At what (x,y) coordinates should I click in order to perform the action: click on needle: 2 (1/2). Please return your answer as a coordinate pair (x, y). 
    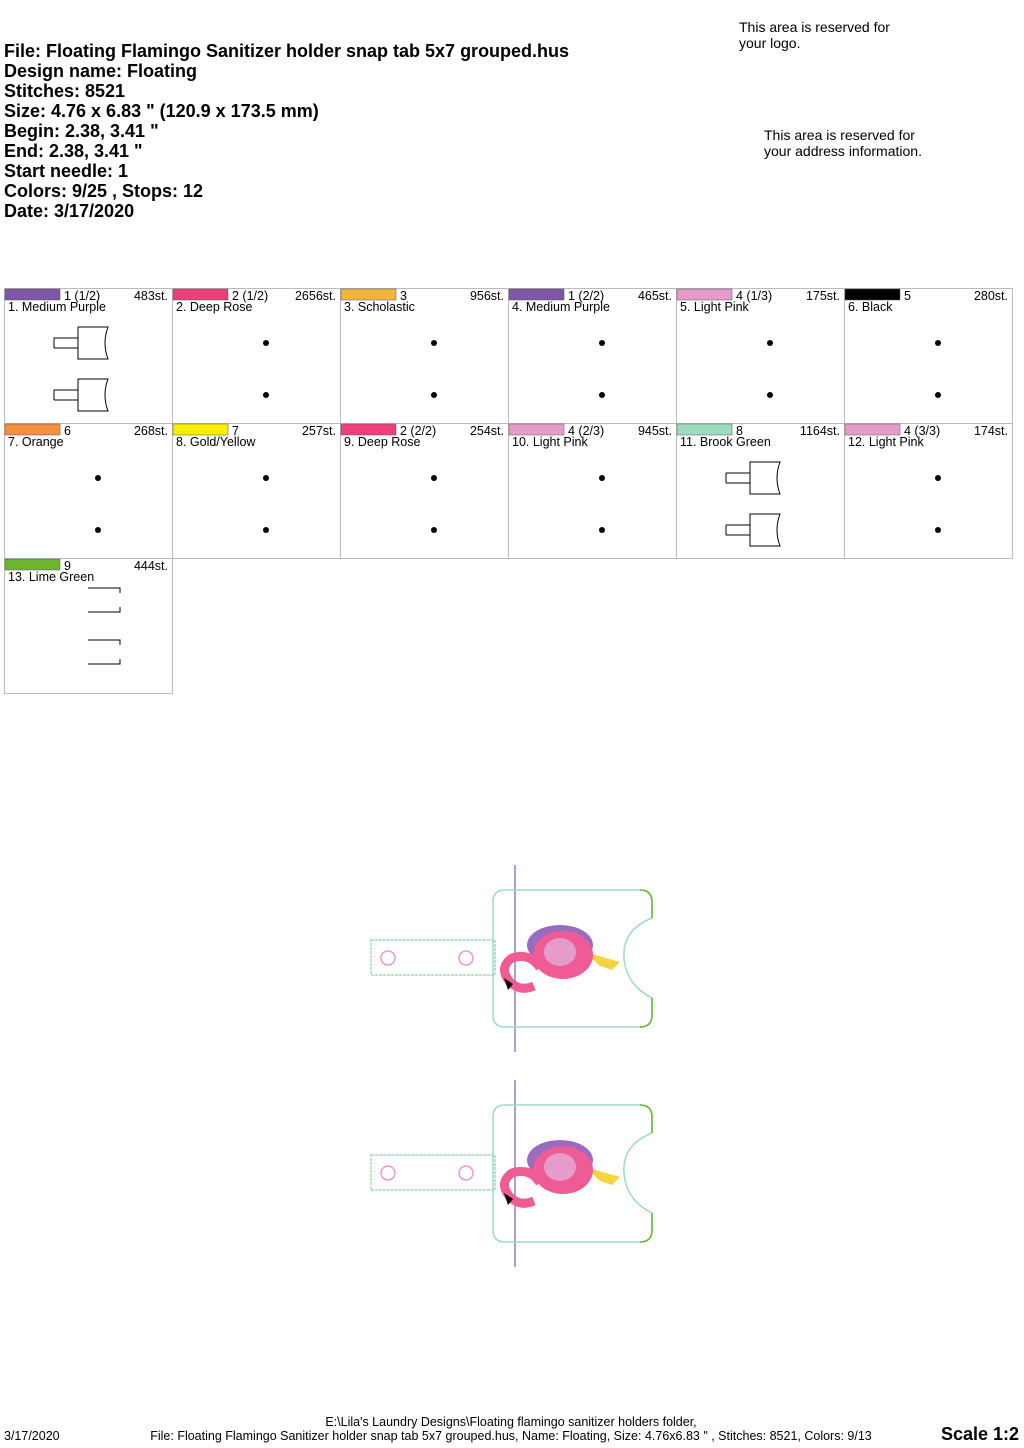
    Looking at the image, I should click on (250, 296).